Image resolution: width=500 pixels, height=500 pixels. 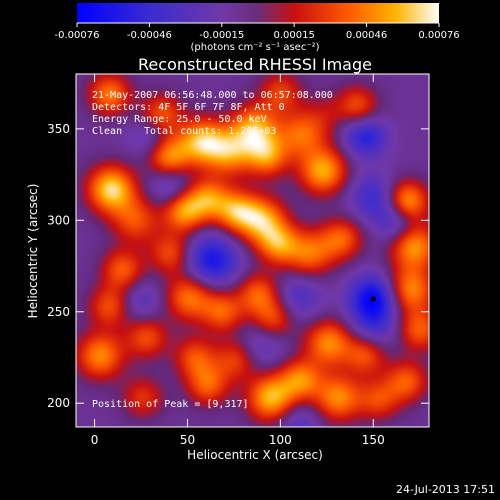 What do you see at coordinates (58, 129) in the screenshot?
I see `y-tick-label: 350` at bounding box center [58, 129].